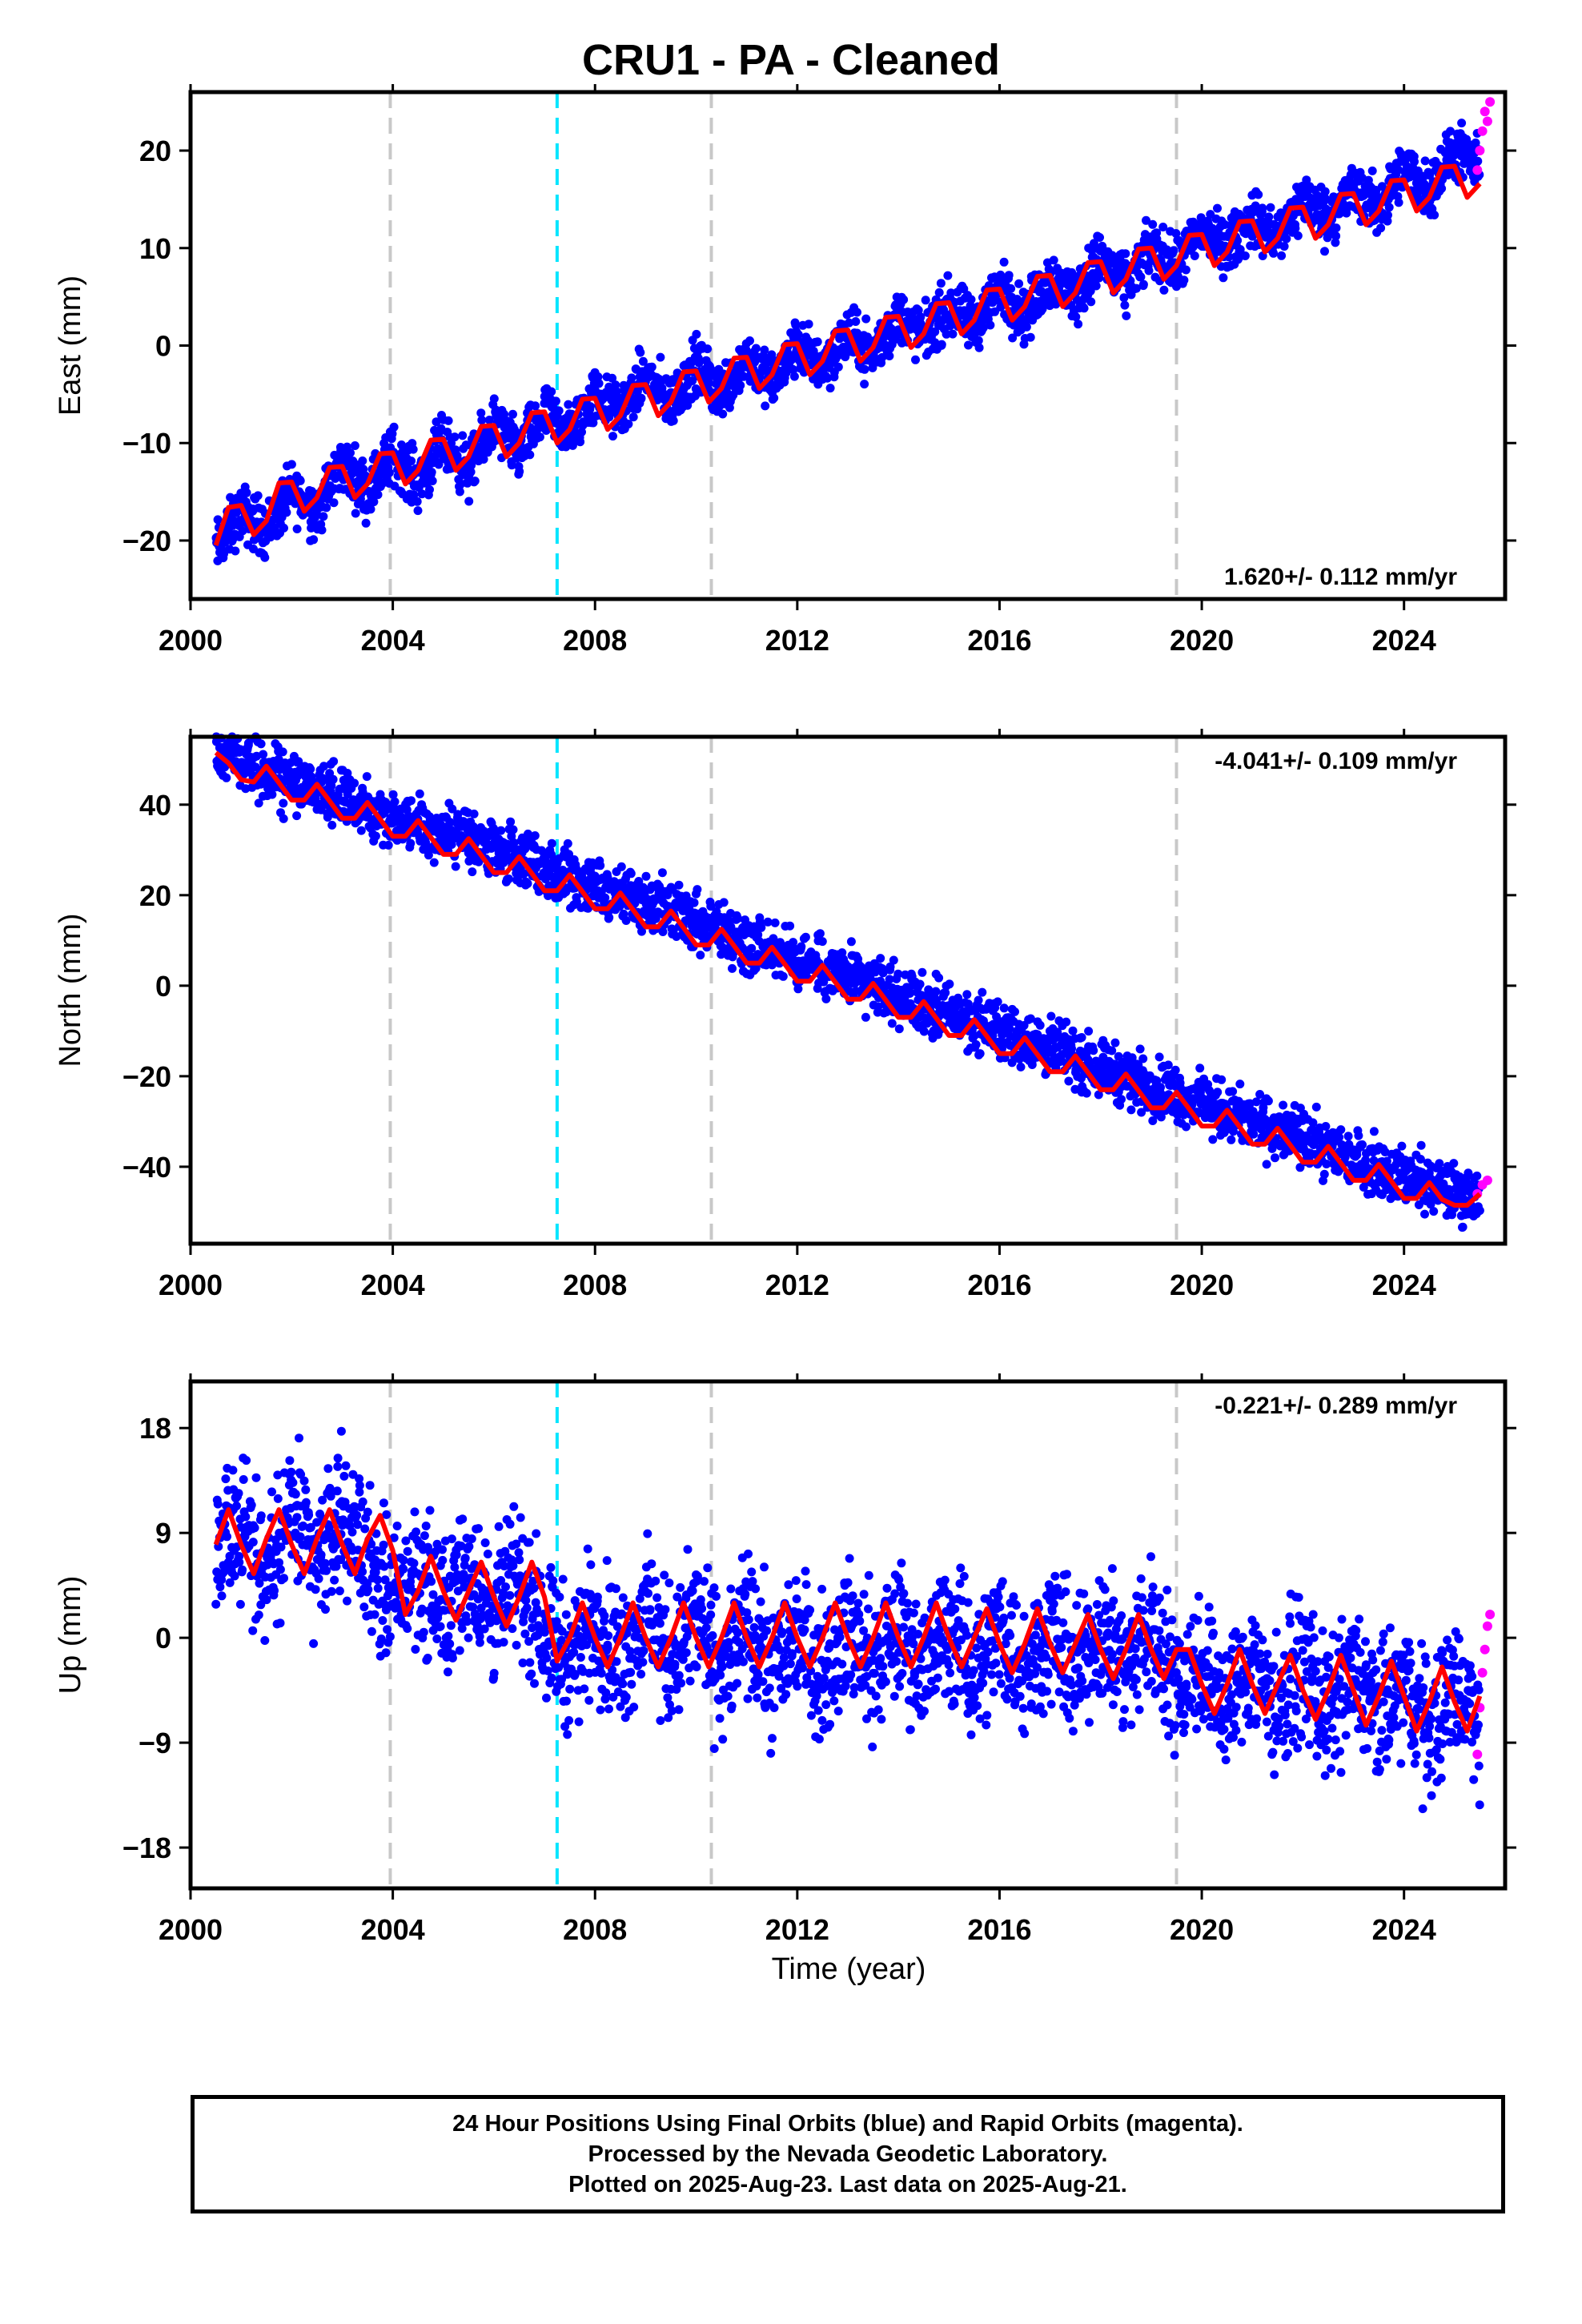 The image size is (1582, 2324). What do you see at coordinates (155, 151) in the screenshot?
I see `y-tick-label: 20` at bounding box center [155, 151].